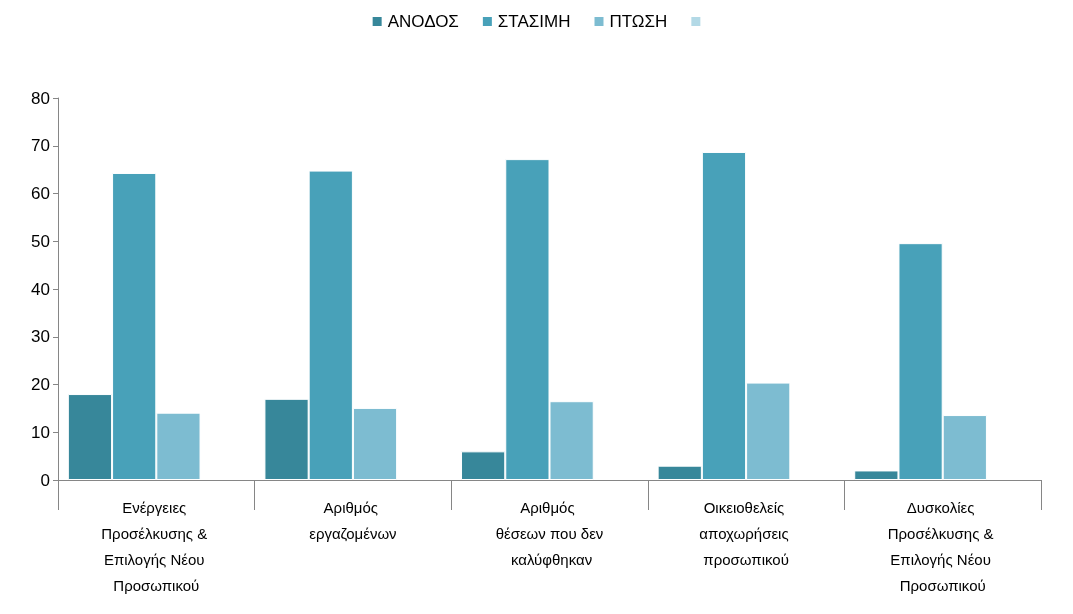 This screenshot has height=614, width=1073. I want to click on x-tick-label: Αριθμός θέσεων που δεν καλύφθηκαν, so click(549, 533).